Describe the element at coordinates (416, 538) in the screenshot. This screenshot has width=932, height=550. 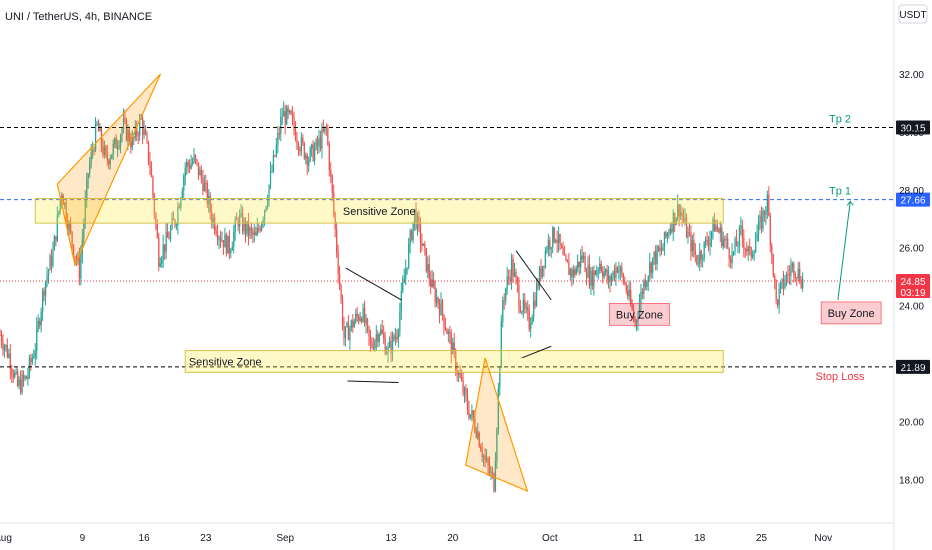
I see `time-axis: Aug 9 16 23 Sep 13 20 Oct 11 18 25 Nov` at that location.